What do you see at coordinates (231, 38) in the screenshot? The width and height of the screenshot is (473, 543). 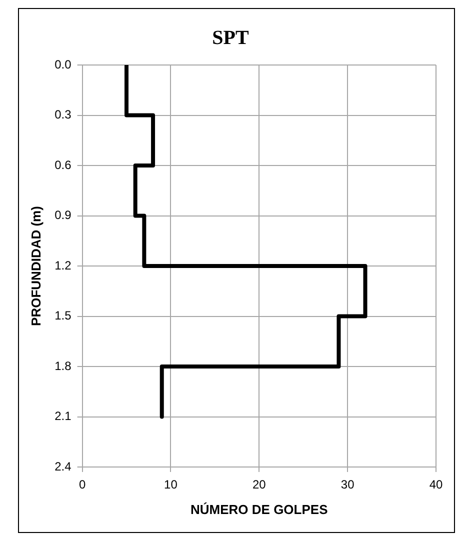 I see `chart-title: SPT` at bounding box center [231, 38].